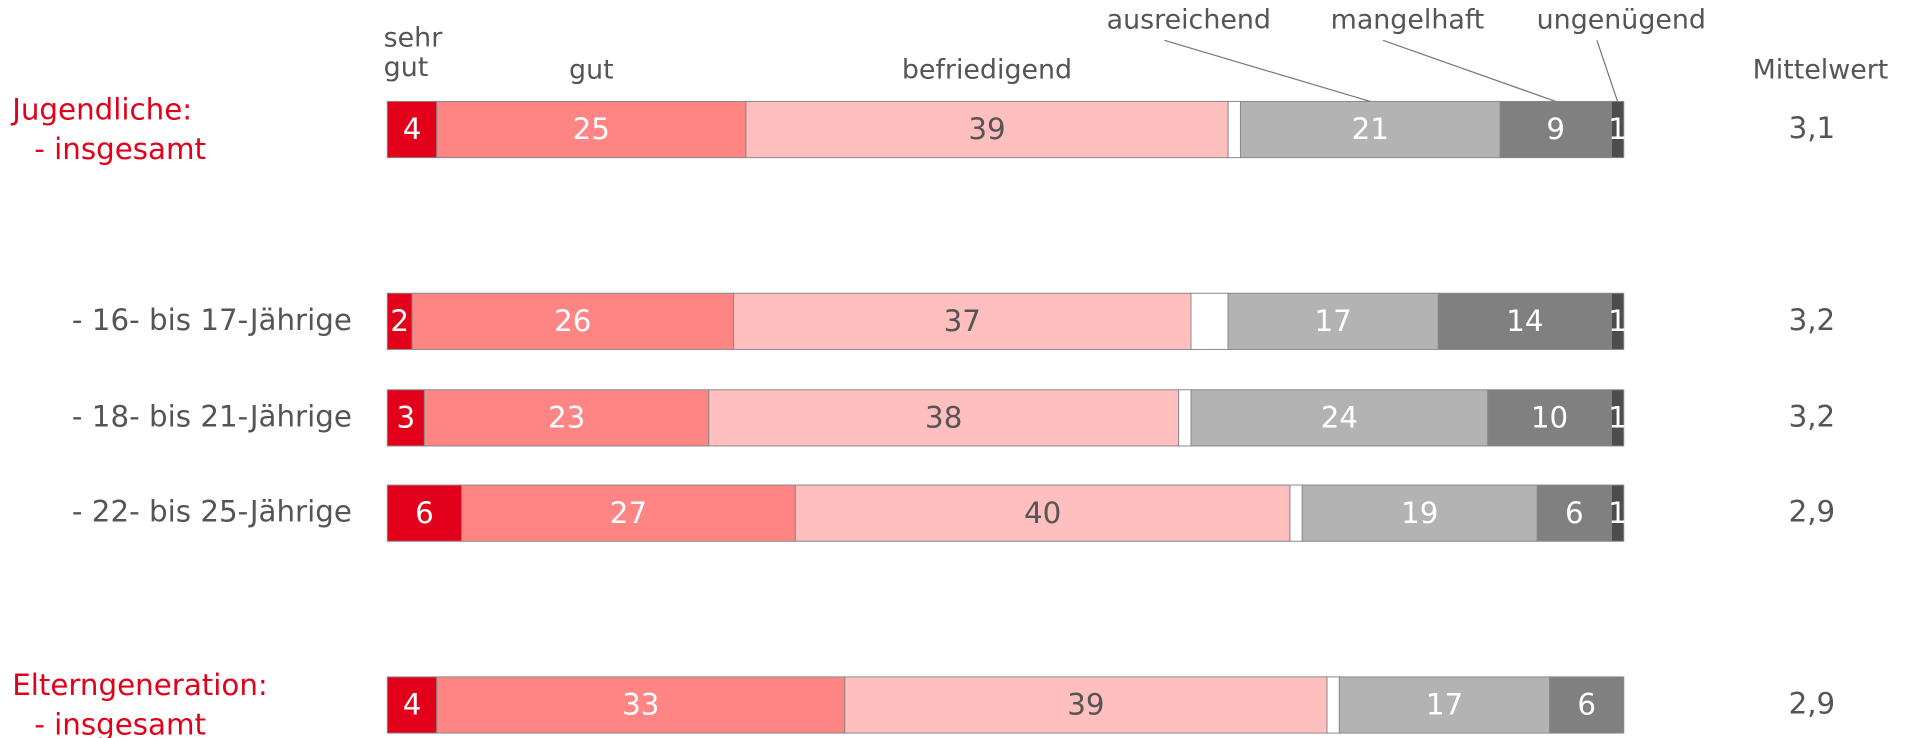 This screenshot has width=1906, height=738. I want to click on legend-label: mangelhaft, so click(1408, 19).